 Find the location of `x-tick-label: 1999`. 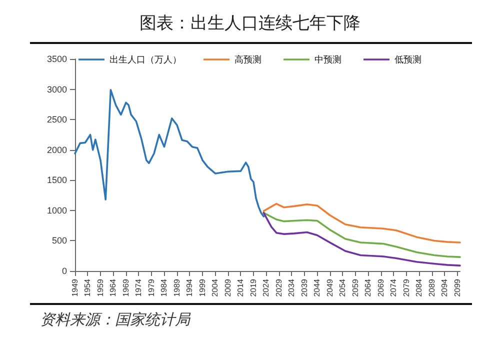

x-tick-label: 1999 is located at coordinates (202, 287).